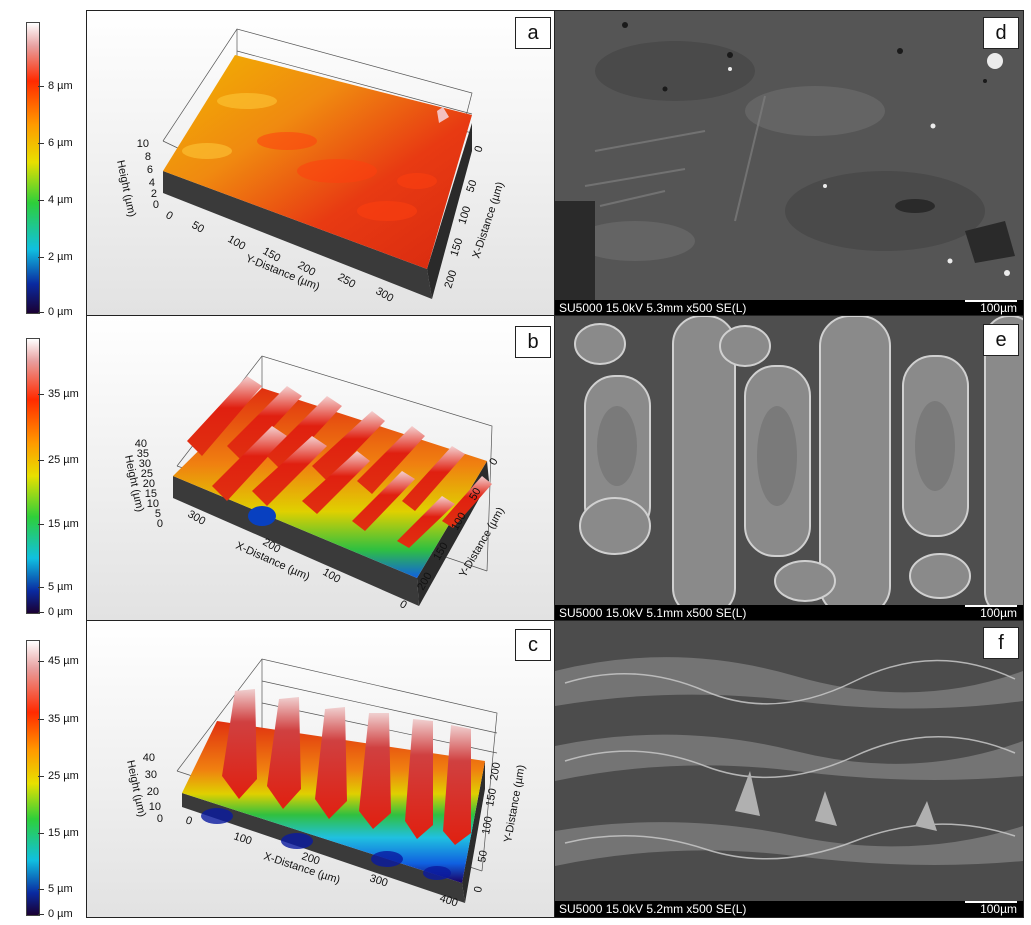  I want to click on colorbar-label: 45 µm, so click(63, 661).